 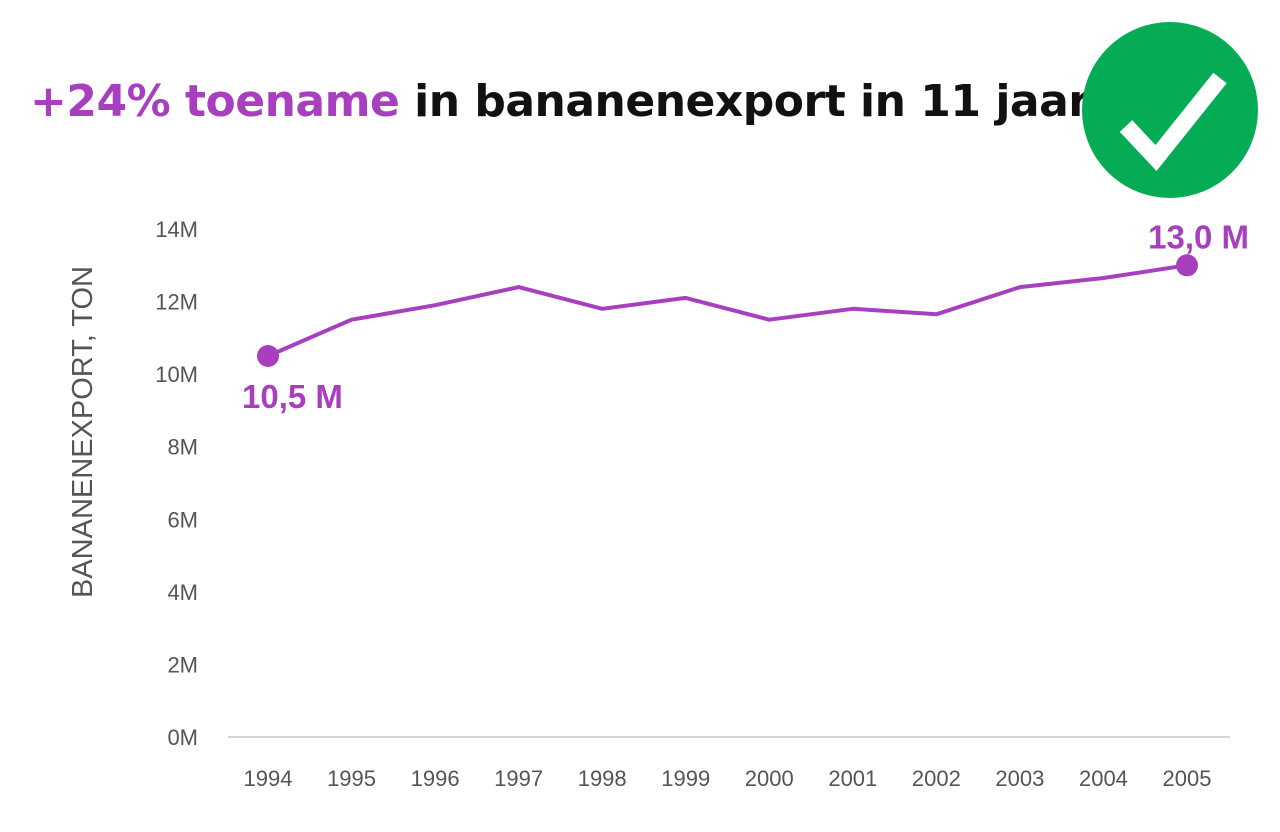 What do you see at coordinates (351, 778) in the screenshot?
I see `x-tick-label: 1995` at bounding box center [351, 778].